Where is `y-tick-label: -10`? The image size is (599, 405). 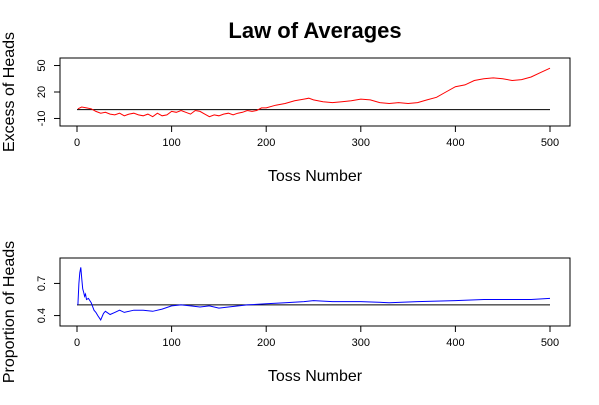 y-tick-label: -10 is located at coordinates (42, 119).